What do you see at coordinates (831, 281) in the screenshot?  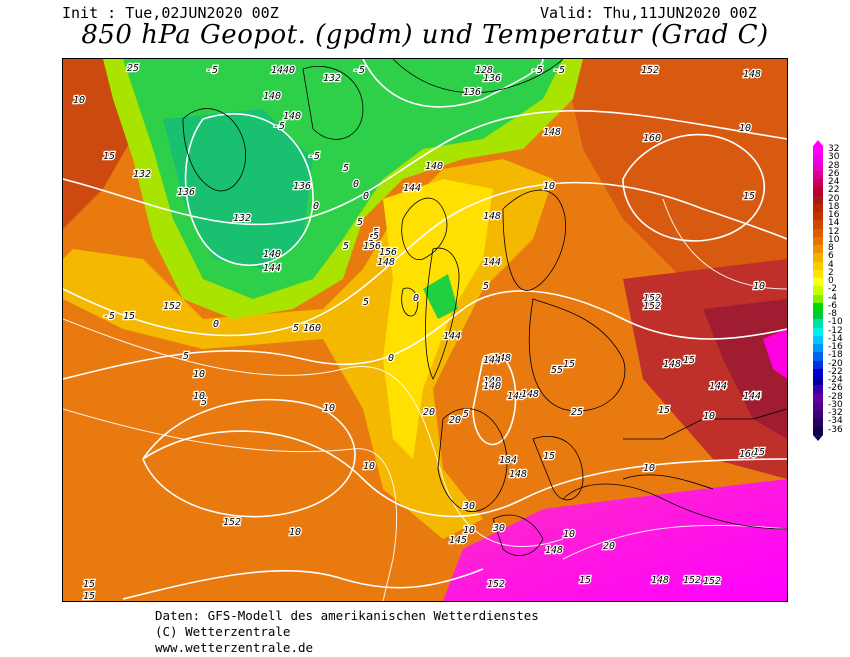 I see `legend-label: 0` at bounding box center [831, 281].